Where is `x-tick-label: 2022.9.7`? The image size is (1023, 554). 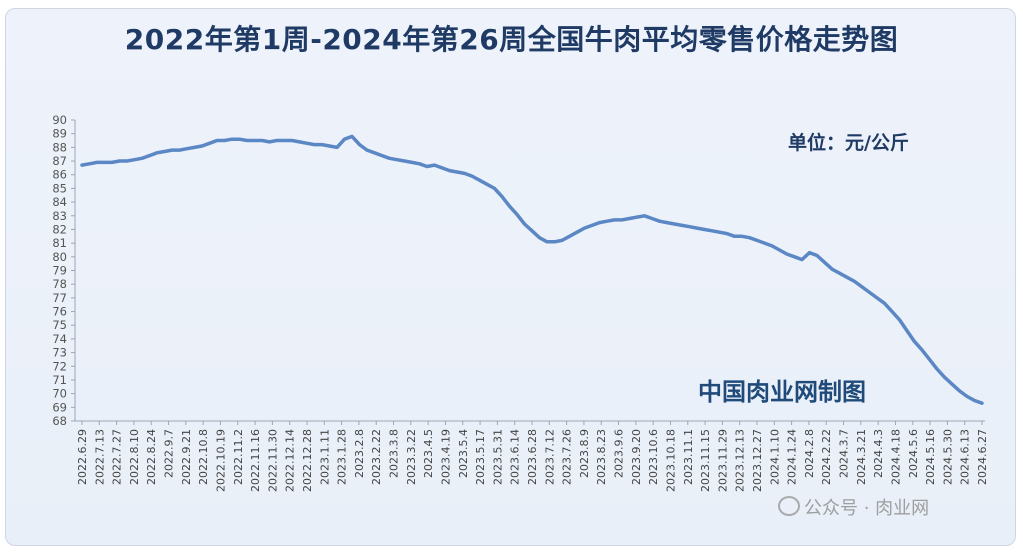 x-tick-label: 2022.9.7 is located at coordinates (169, 453).